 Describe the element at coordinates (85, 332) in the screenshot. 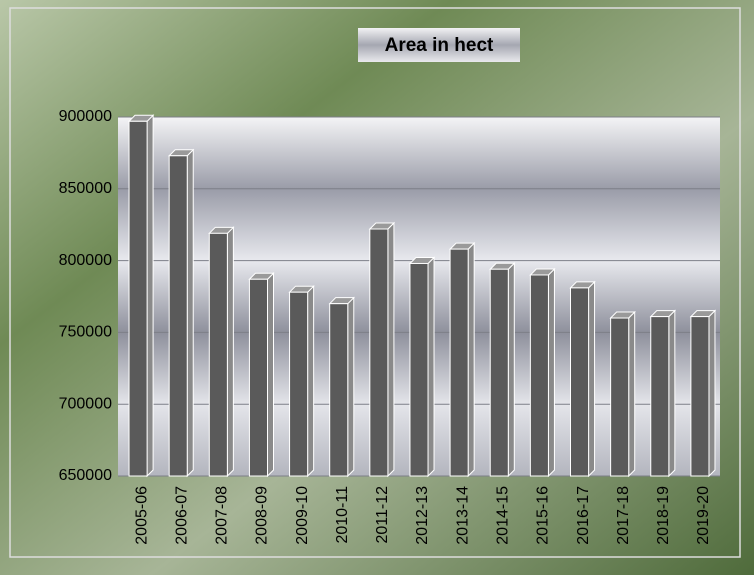

I see `y-tick-label: 750000` at that location.